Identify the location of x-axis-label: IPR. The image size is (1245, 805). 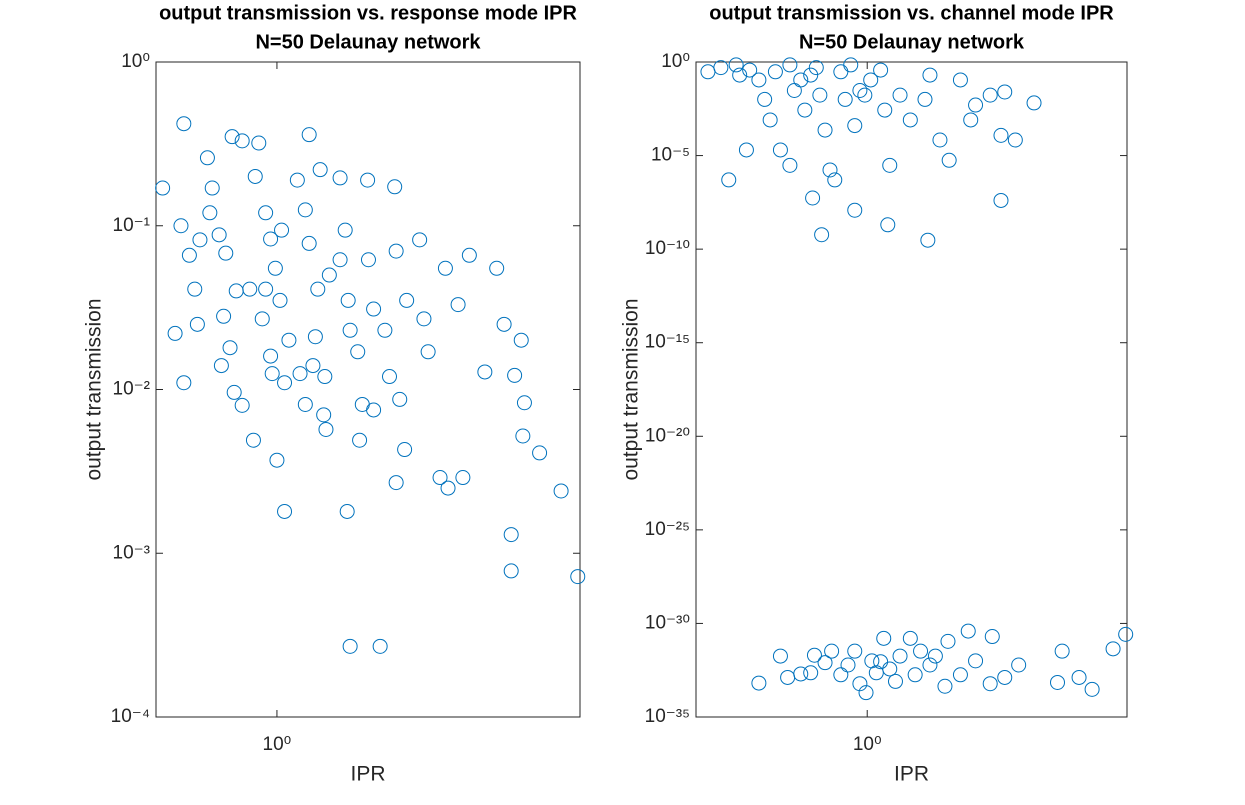
(367, 774).